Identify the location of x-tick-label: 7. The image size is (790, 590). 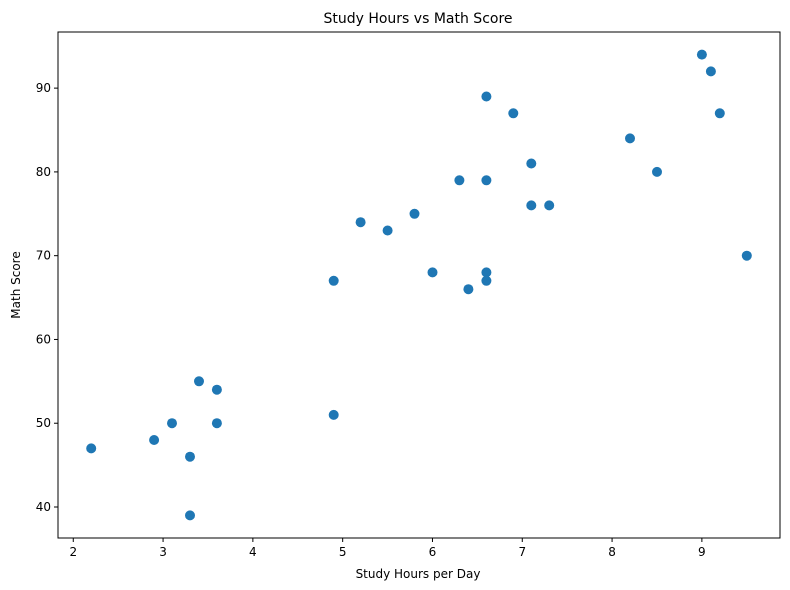
(522, 552).